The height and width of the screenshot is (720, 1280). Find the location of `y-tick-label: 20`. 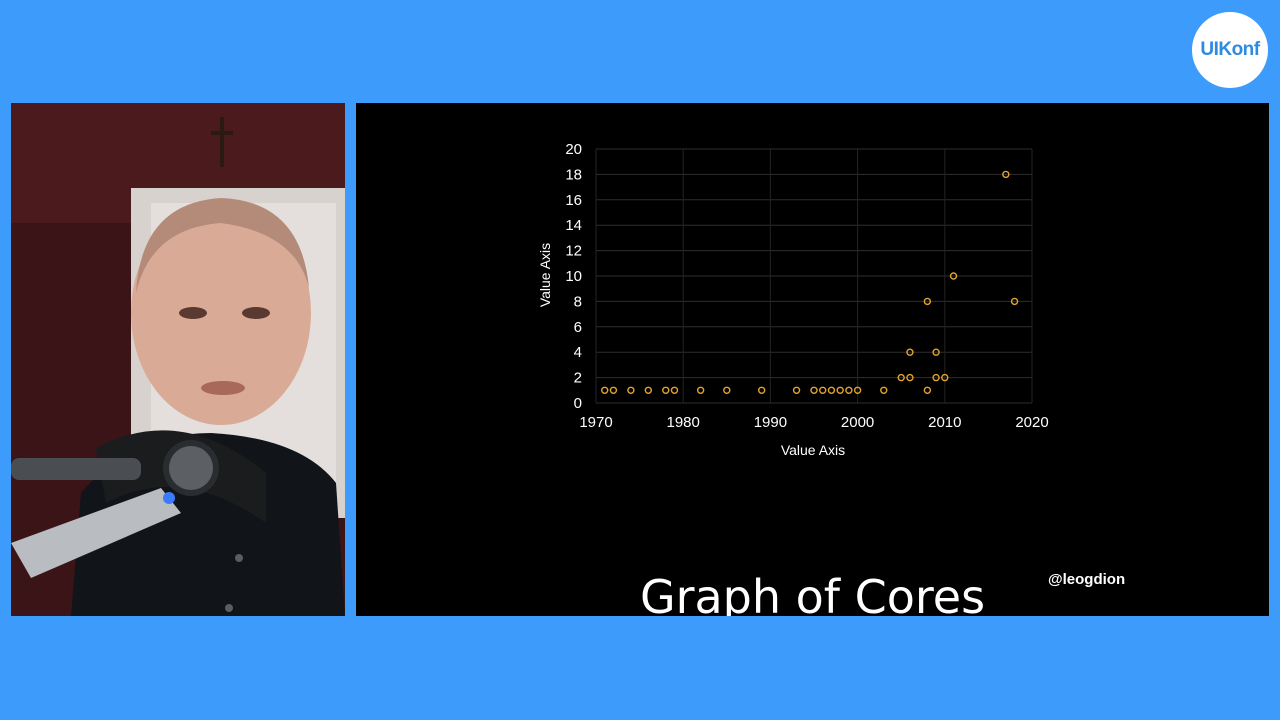

y-tick-label: 20 is located at coordinates (573, 149).